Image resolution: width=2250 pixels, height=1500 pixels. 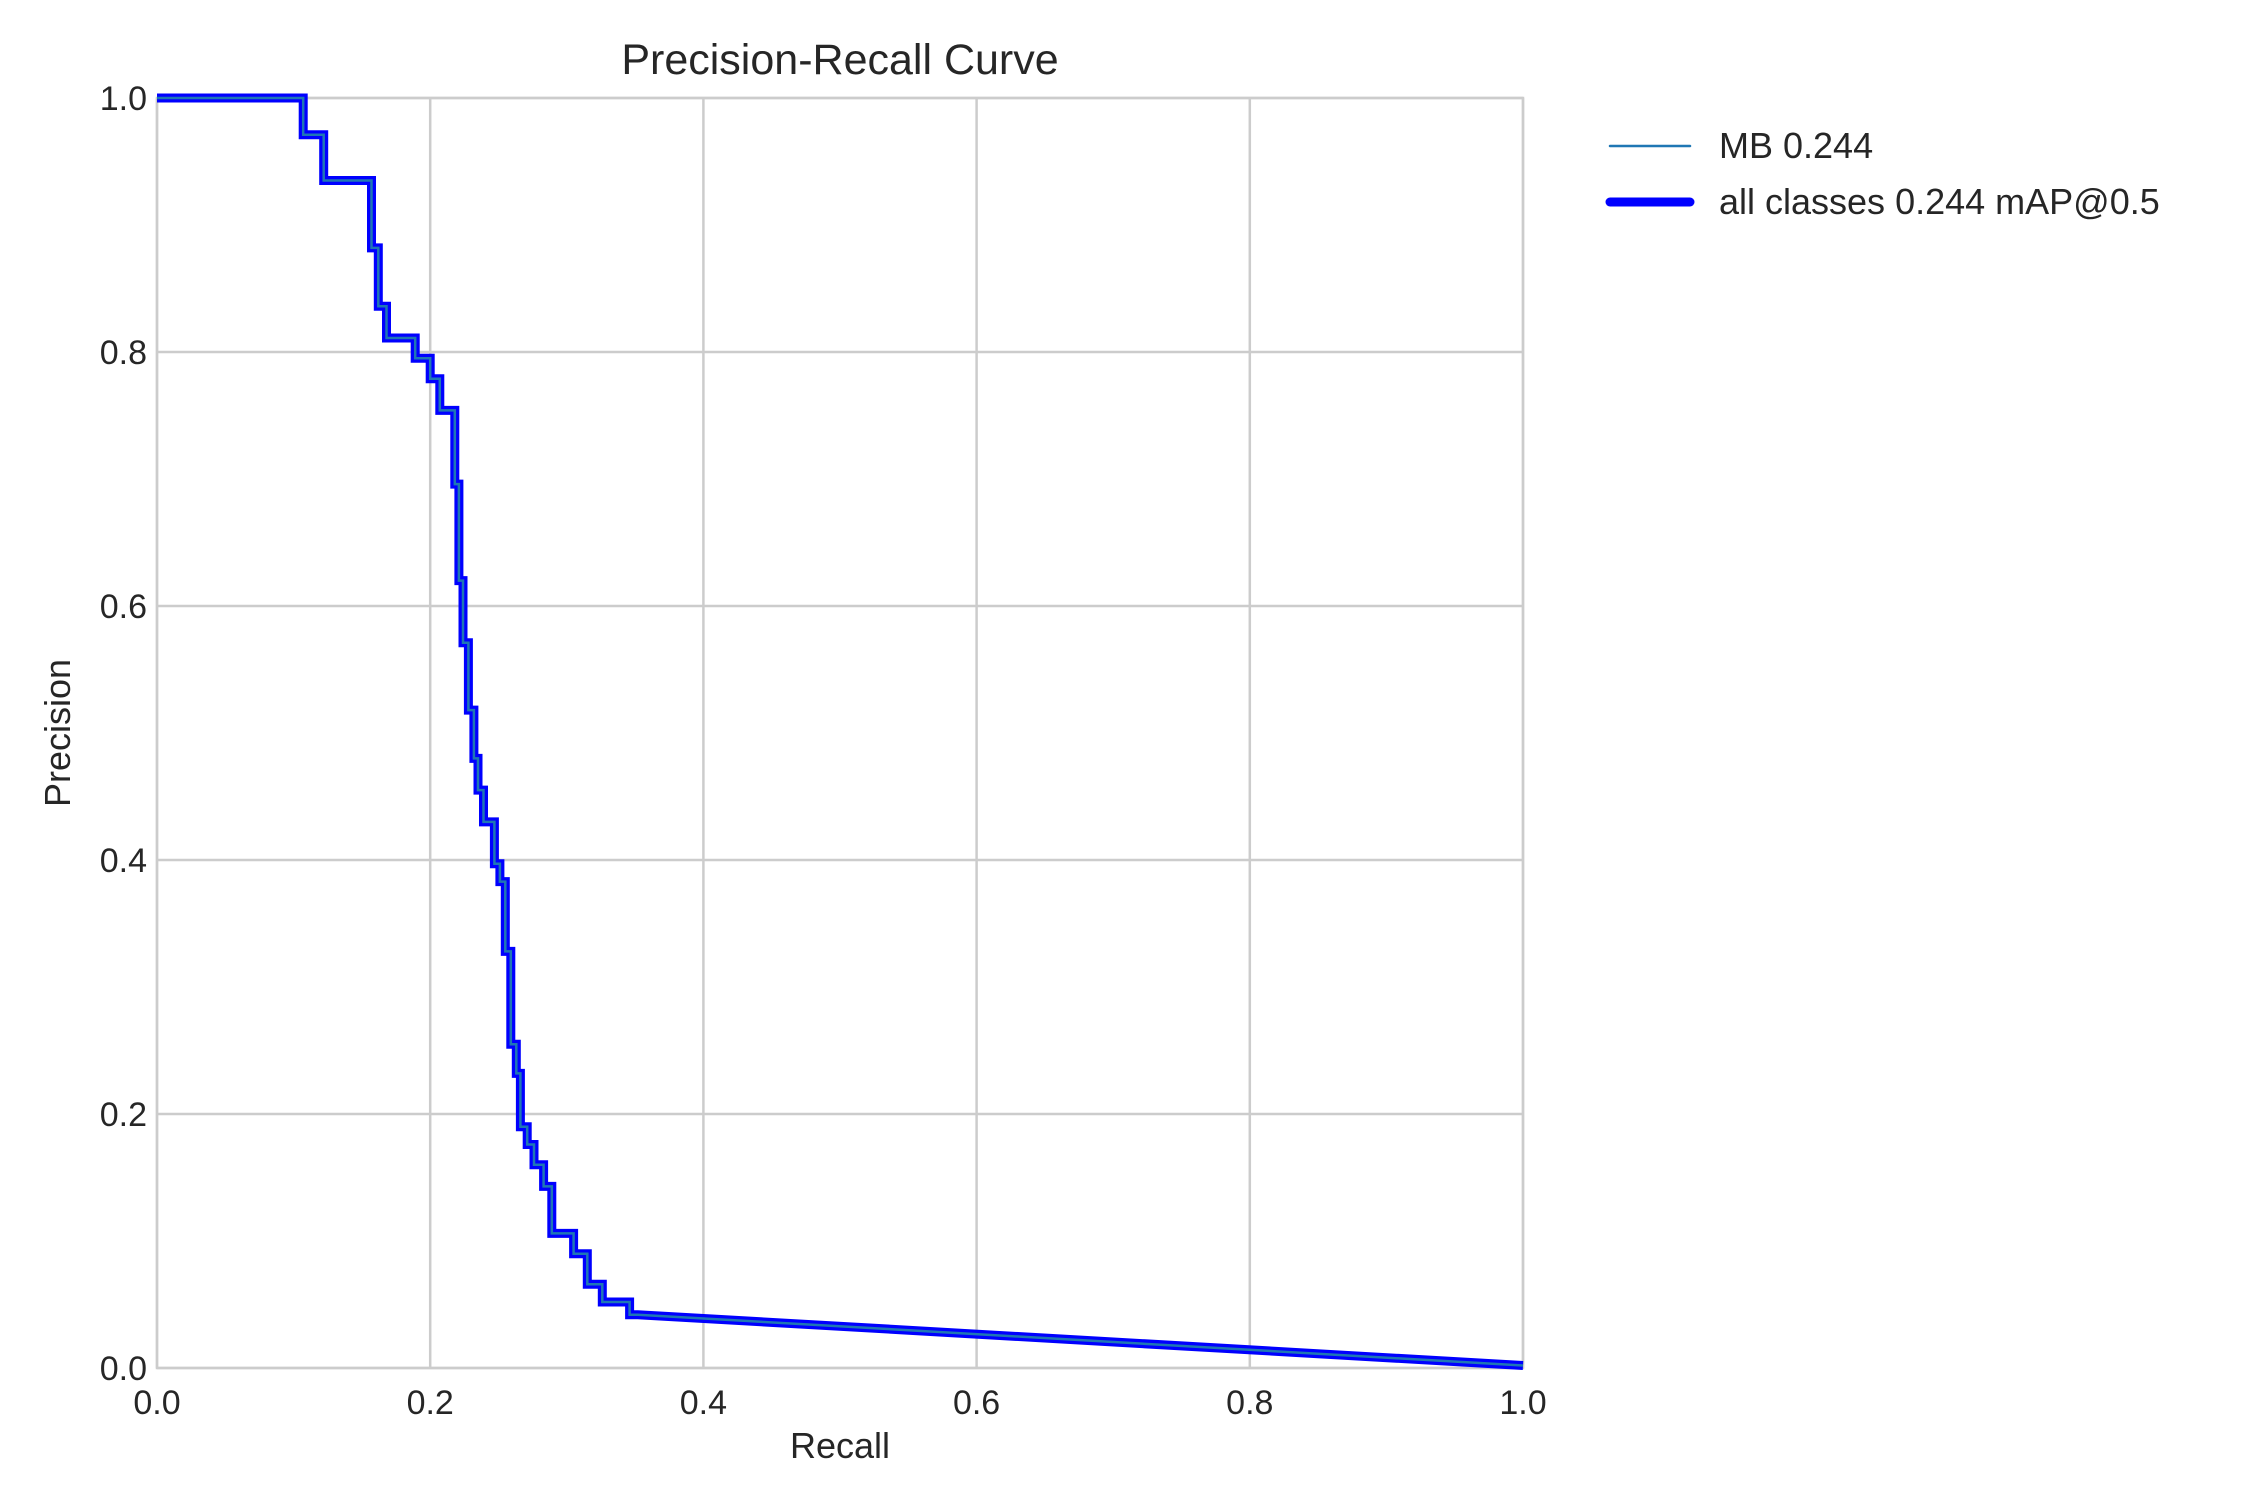 I want to click on x-tick-label-4: 0.8, so click(x=1249, y=1403).